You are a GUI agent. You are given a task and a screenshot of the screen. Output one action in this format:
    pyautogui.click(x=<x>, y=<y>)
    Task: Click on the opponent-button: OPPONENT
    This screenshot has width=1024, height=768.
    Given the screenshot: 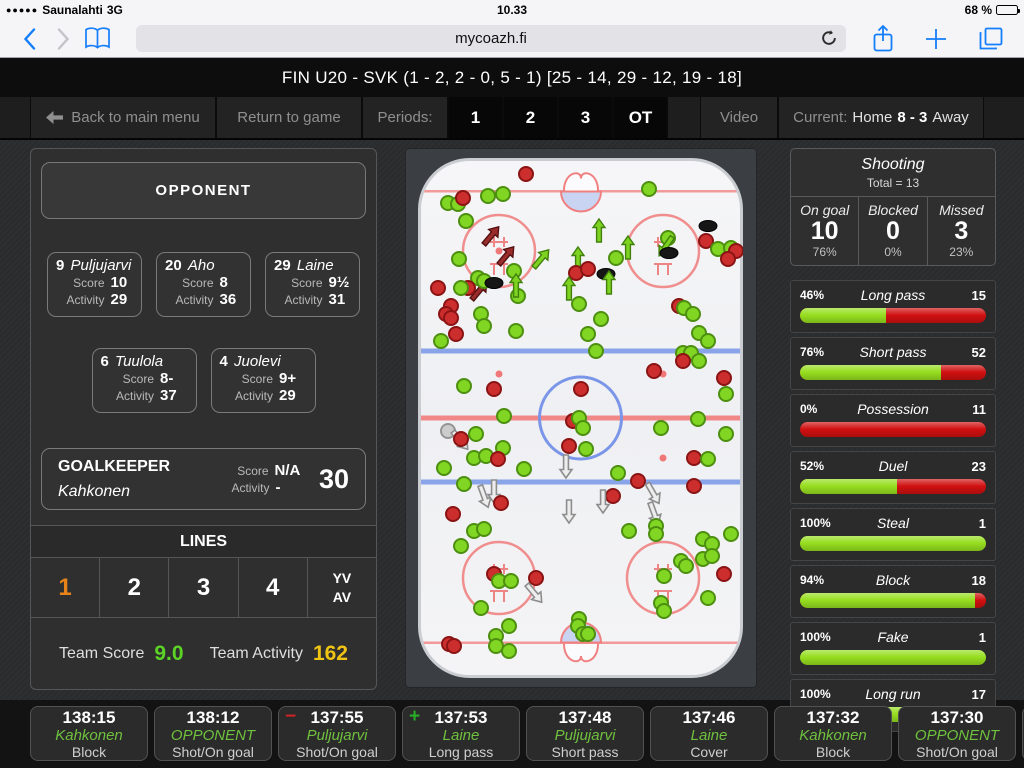 What is the action you would take?
    pyautogui.click(x=203, y=190)
    